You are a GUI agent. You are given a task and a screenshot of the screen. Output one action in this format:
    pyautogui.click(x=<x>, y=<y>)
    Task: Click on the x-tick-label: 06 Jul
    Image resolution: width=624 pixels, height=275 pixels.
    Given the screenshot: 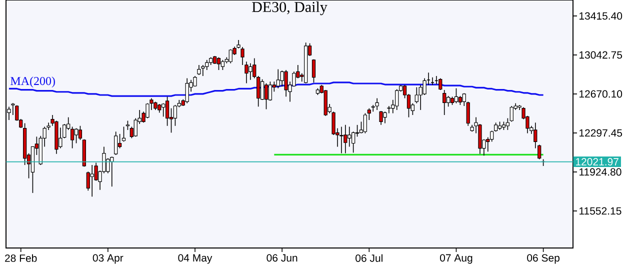 What is the action you would take?
    pyautogui.click(x=369, y=258)
    